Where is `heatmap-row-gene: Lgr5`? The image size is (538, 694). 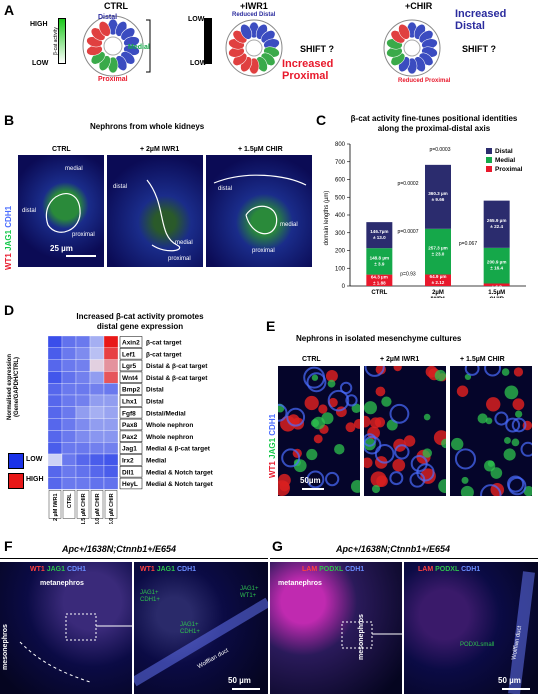 heatmap-row-gene: Lgr5 is located at coordinates (129, 366).